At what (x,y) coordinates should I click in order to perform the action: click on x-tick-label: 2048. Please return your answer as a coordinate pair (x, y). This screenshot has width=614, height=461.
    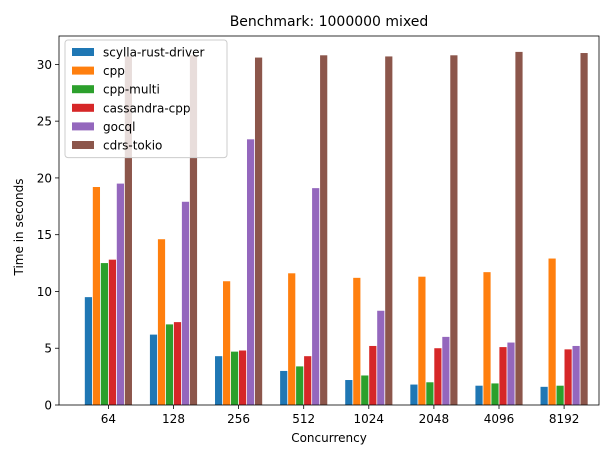
    Looking at the image, I should click on (434, 419).